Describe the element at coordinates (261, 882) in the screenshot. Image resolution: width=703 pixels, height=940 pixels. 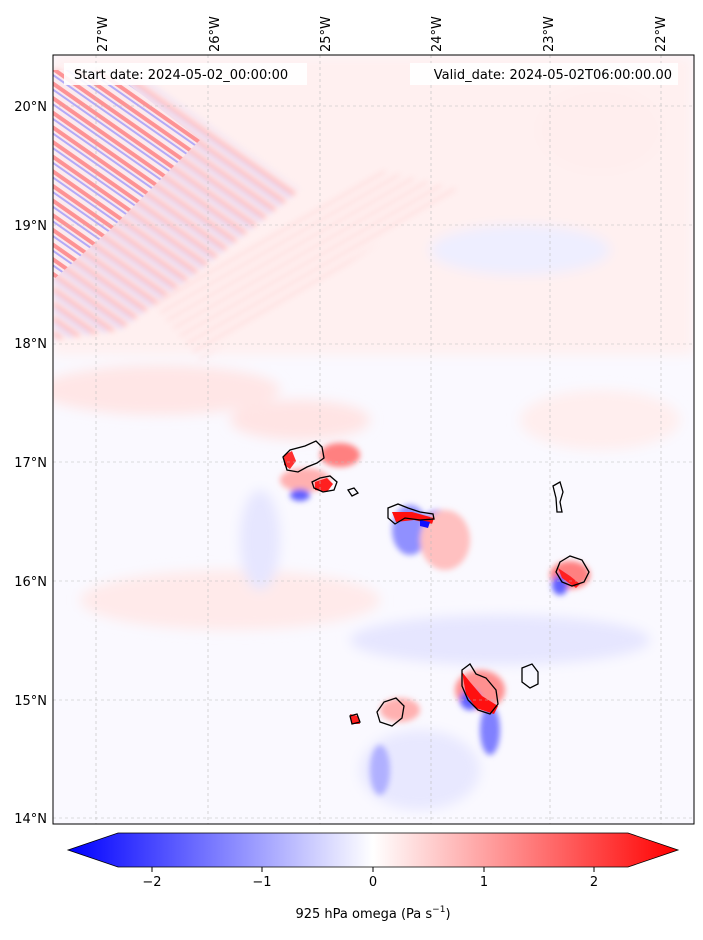
I see `colorbar-tick-label: −1` at that location.